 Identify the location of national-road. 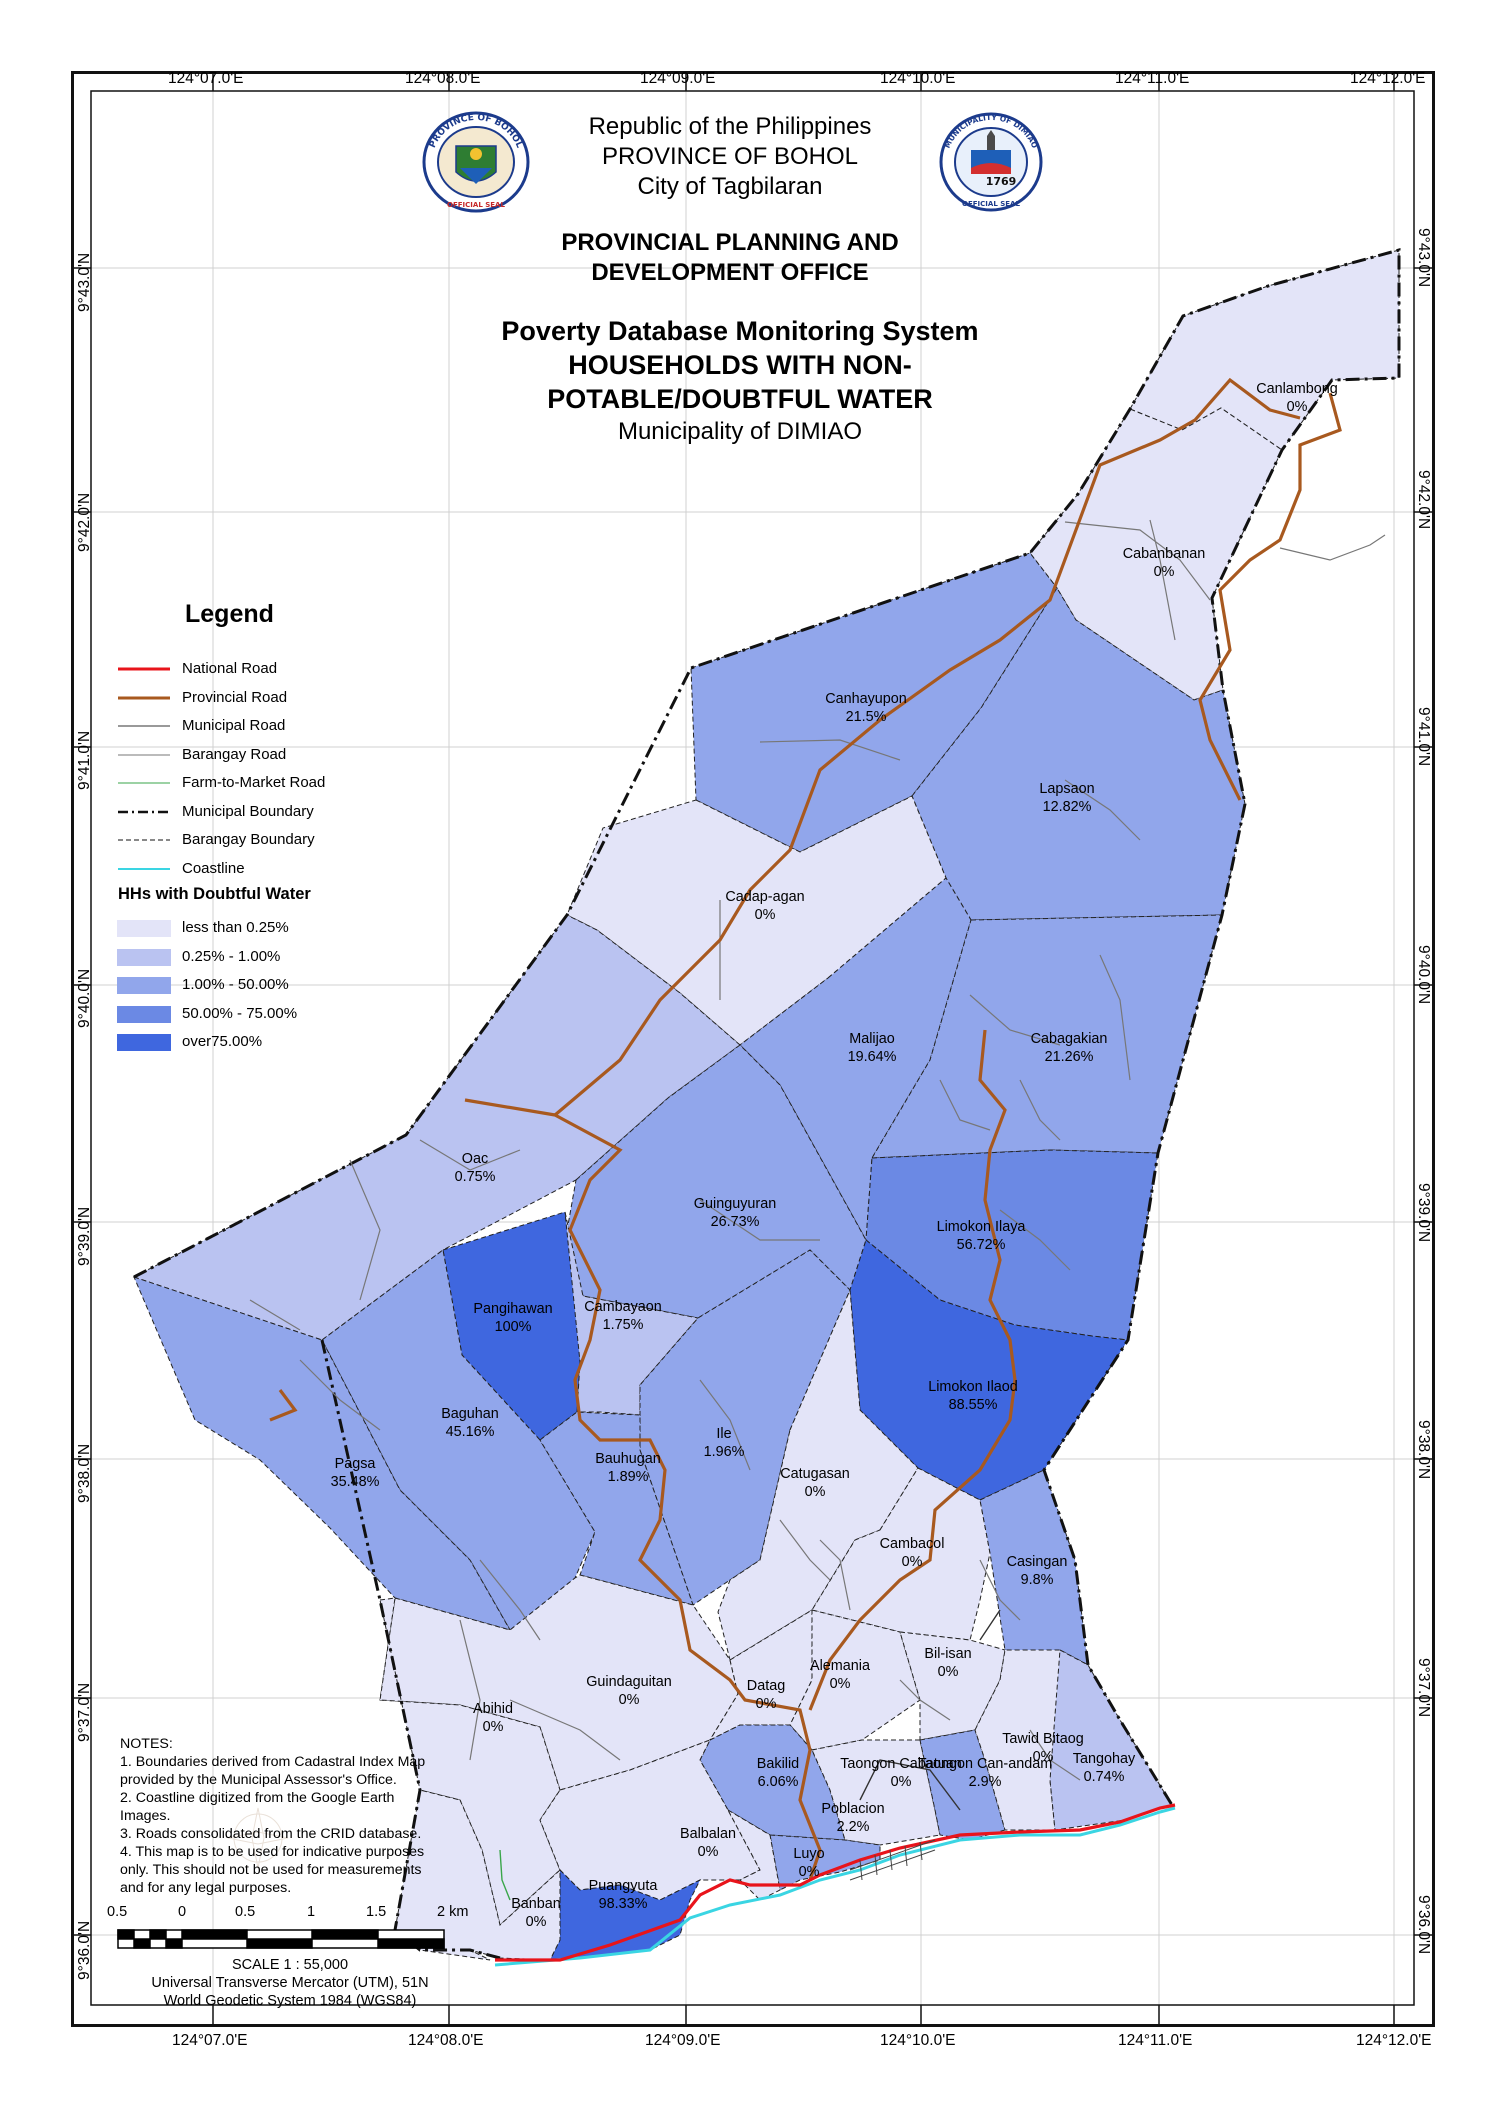
(835, 1882).